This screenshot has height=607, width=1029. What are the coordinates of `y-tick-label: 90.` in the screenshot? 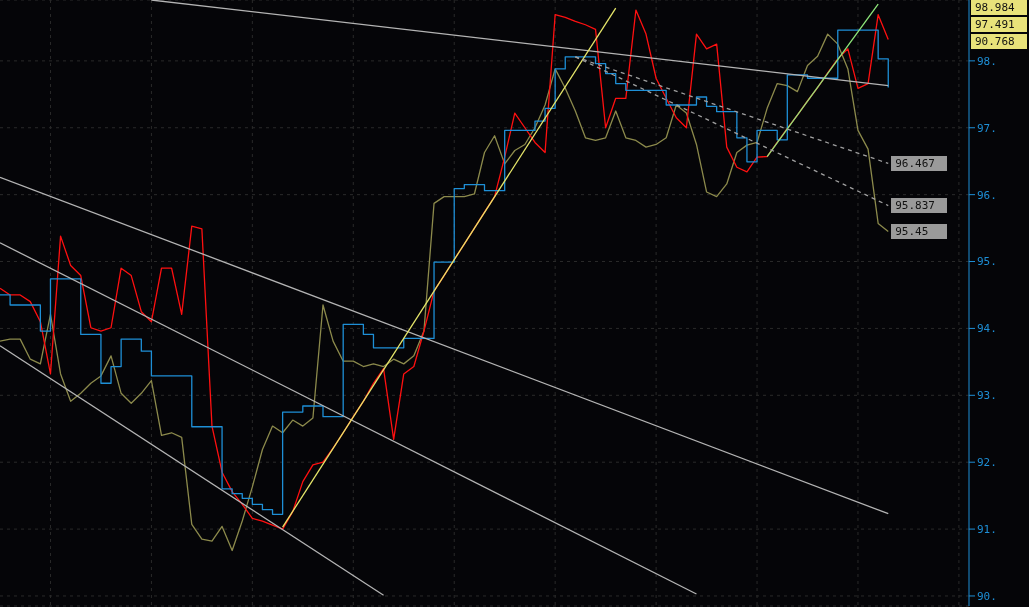 It's located at (987, 596).